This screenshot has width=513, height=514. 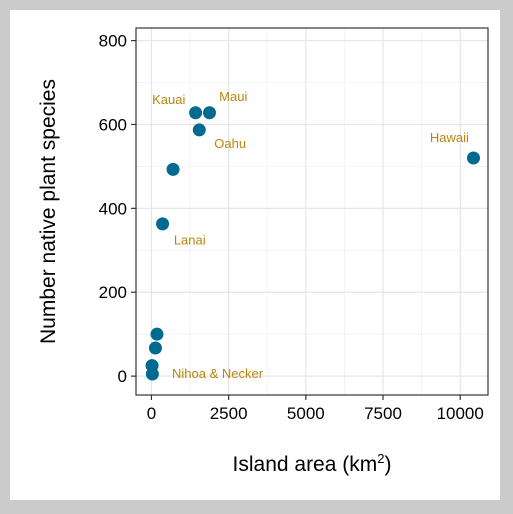 What do you see at coordinates (305, 464) in the screenshot?
I see `x-axis-title-text: Island area (km` at bounding box center [305, 464].